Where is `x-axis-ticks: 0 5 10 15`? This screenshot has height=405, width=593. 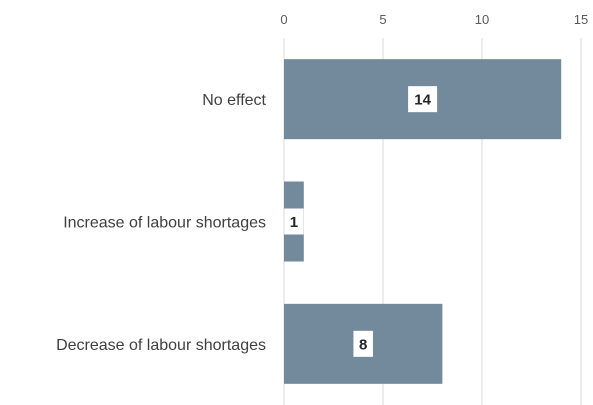
x-axis-ticks: 0 5 10 15 is located at coordinates (434, 19).